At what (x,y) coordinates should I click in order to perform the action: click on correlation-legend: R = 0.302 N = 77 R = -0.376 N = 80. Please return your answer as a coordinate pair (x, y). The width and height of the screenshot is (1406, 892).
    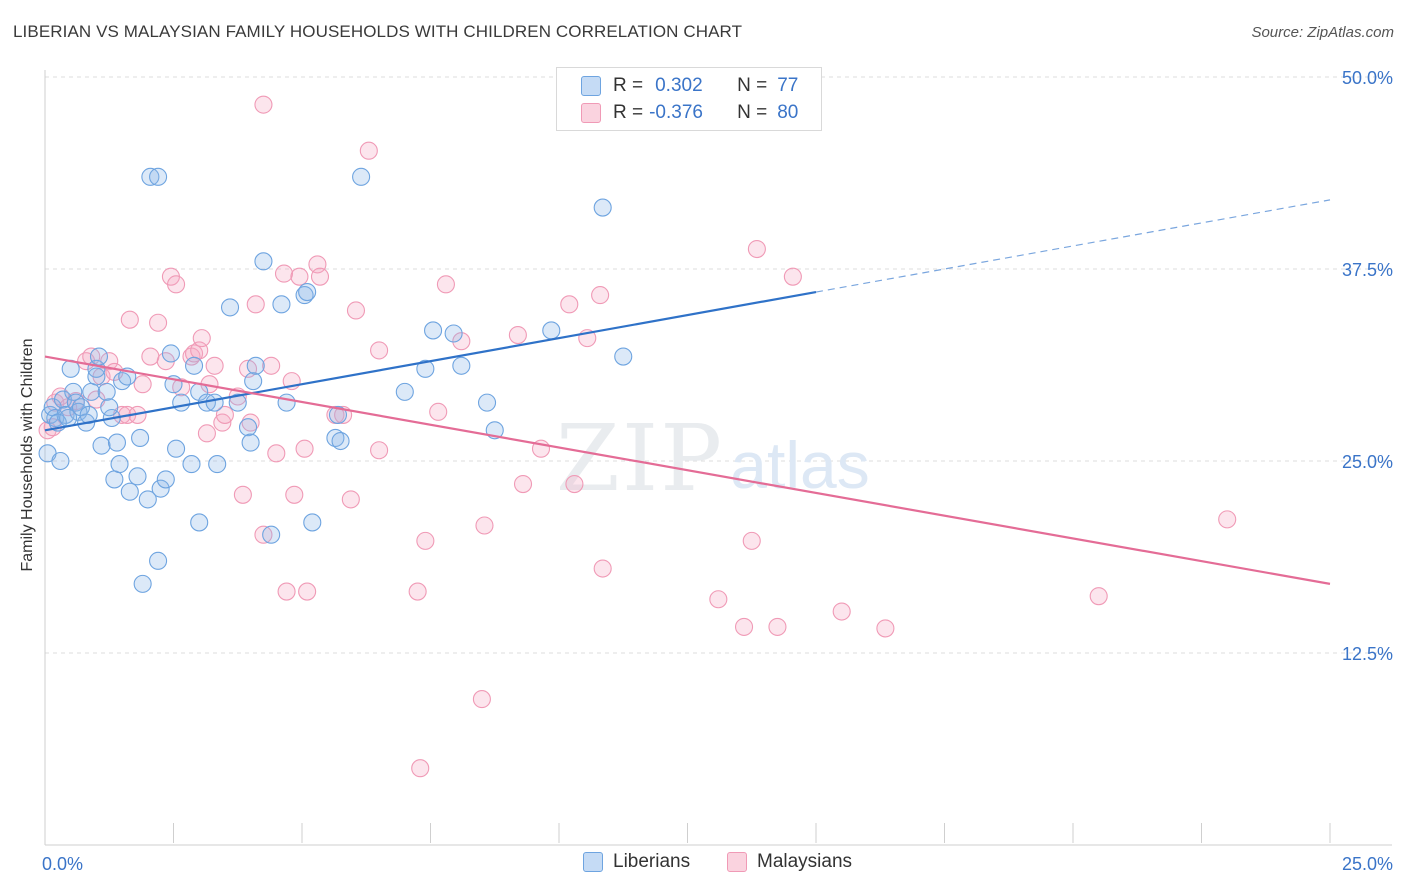
    Looking at the image, I should click on (689, 99).